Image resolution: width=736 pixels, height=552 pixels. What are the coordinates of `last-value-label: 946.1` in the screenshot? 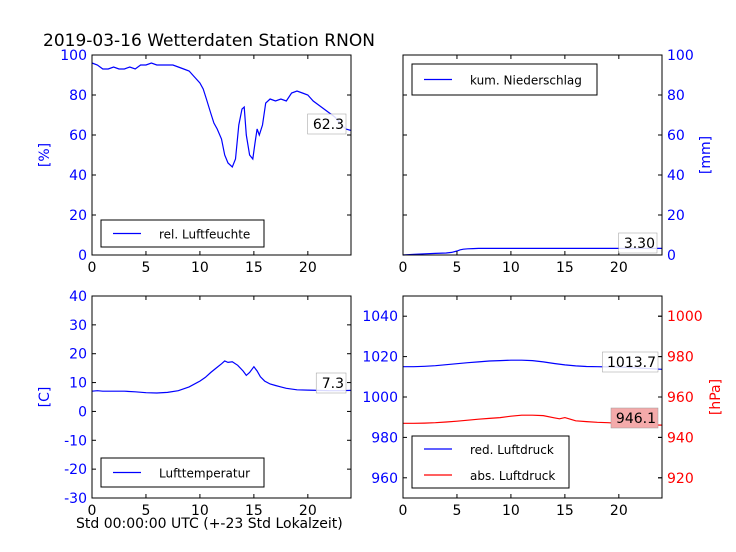 It's located at (636, 419).